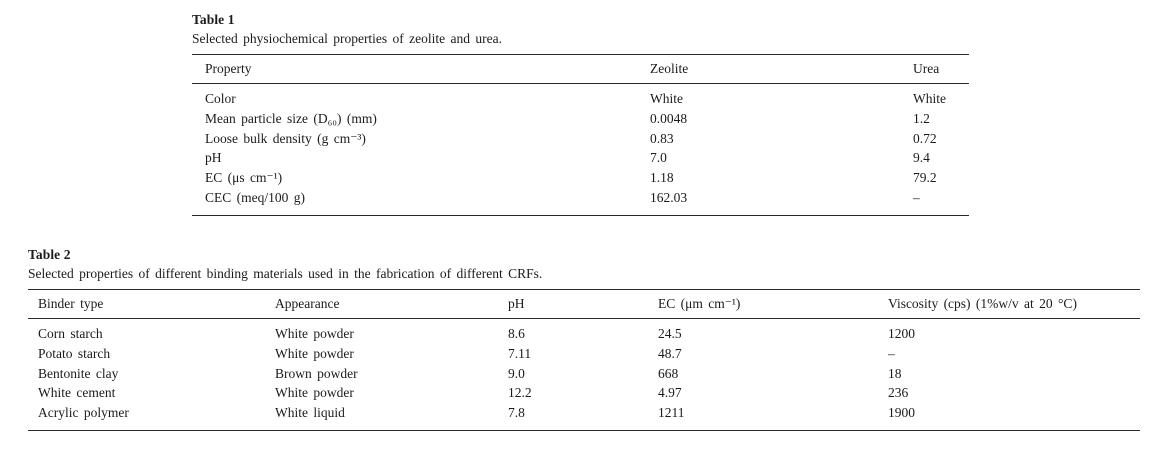 Image resolution: width=1169 pixels, height=453 pixels. Describe the element at coordinates (670, 393) in the screenshot. I see `cell-ec: 4.97` at that location.